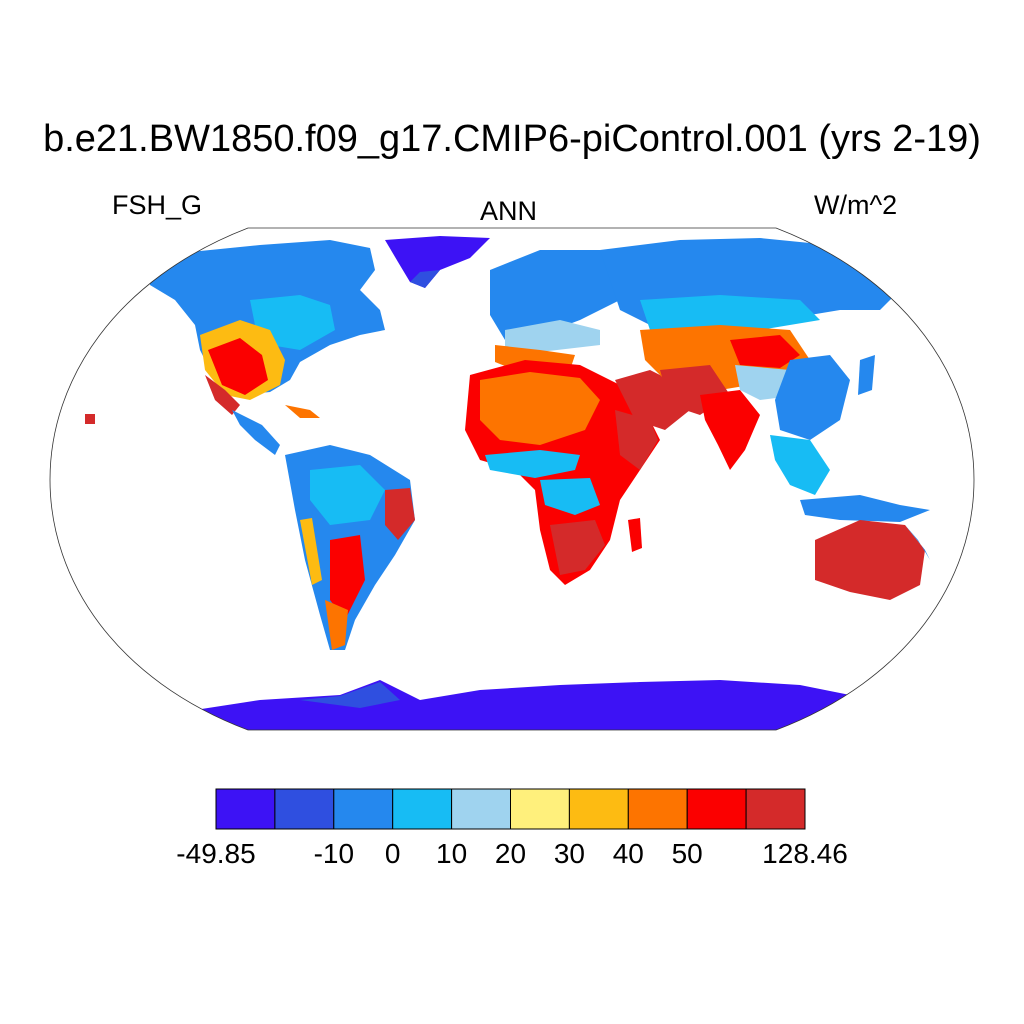 This screenshot has width=1024, height=1024. What do you see at coordinates (157, 205) in the screenshot?
I see `variable-label: FSH_G` at bounding box center [157, 205].